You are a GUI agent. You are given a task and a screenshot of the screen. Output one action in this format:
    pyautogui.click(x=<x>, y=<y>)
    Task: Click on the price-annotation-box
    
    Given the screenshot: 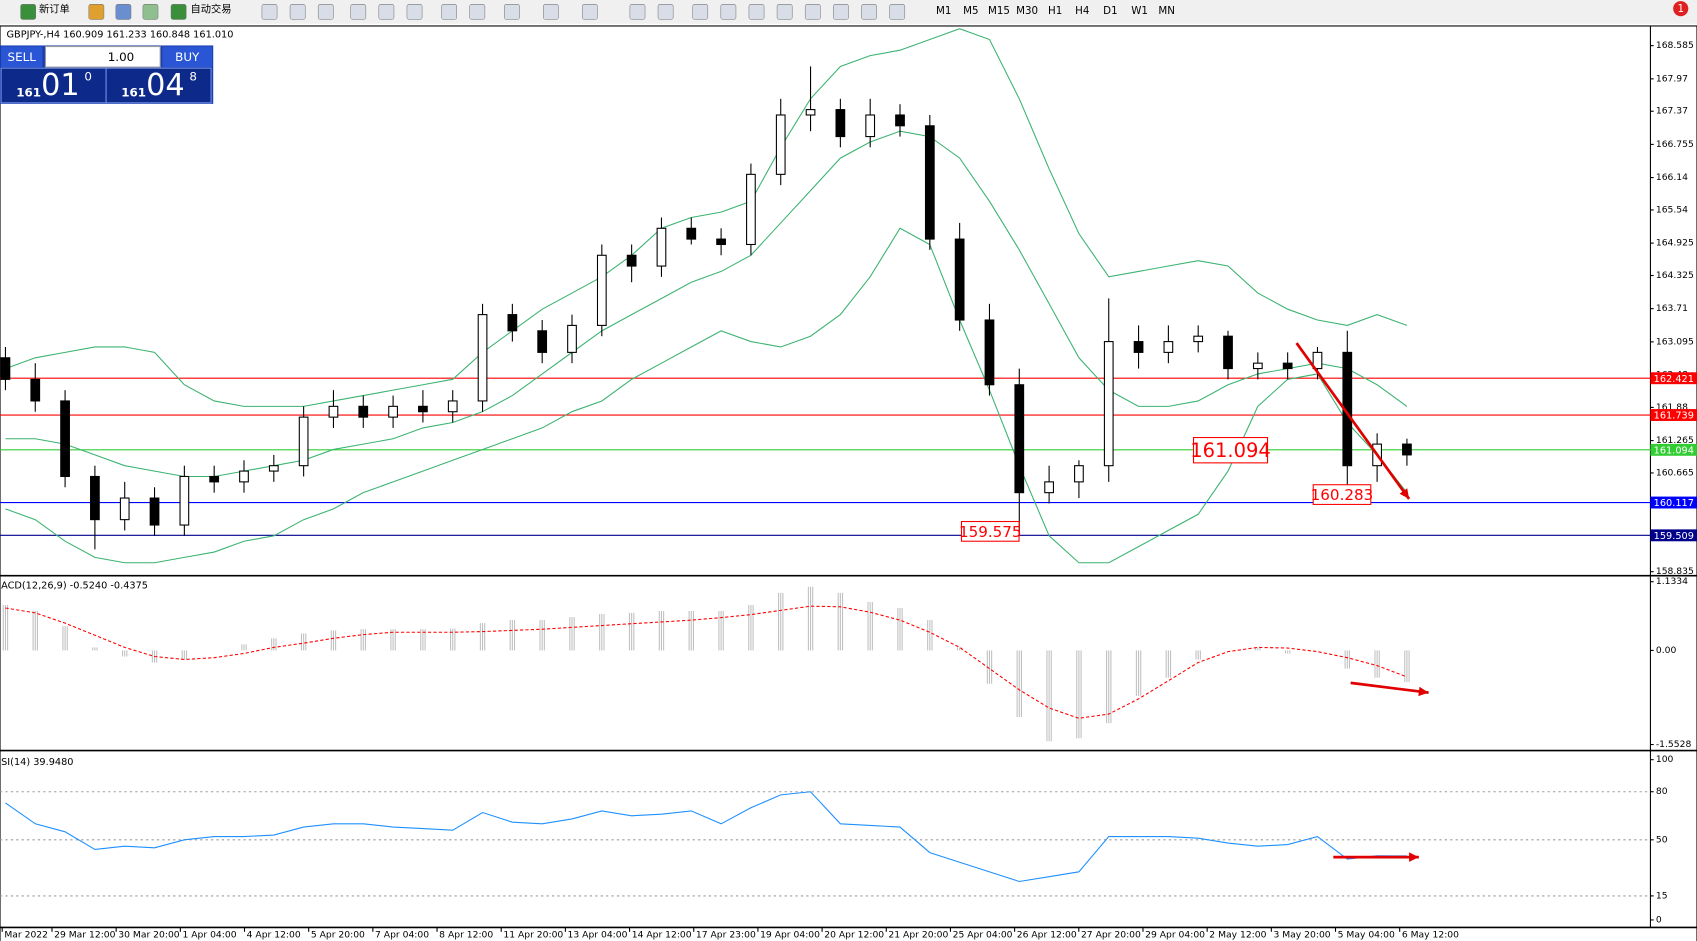 What is the action you would take?
    pyautogui.click(x=990, y=531)
    